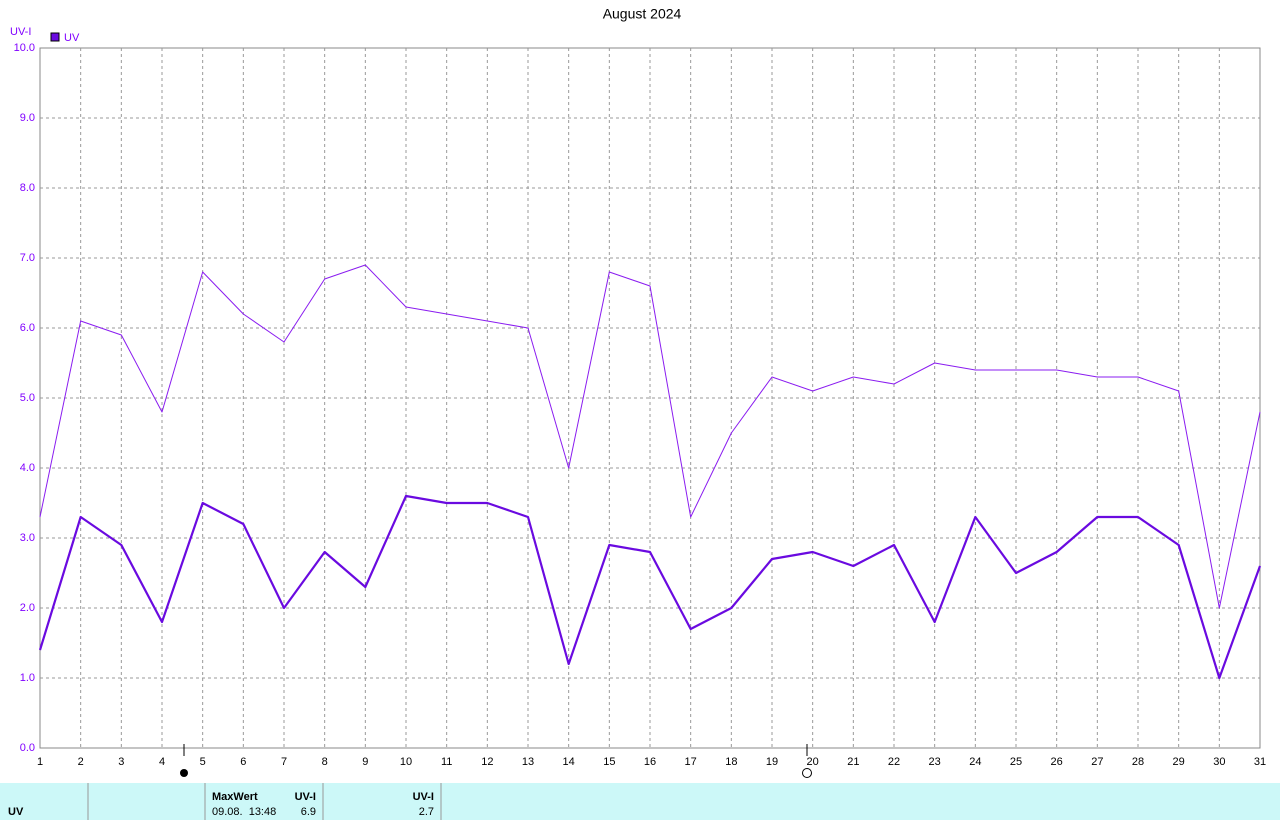 The image size is (1280, 820). I want to click on x-tick-label: 25, so click(1016, 762).